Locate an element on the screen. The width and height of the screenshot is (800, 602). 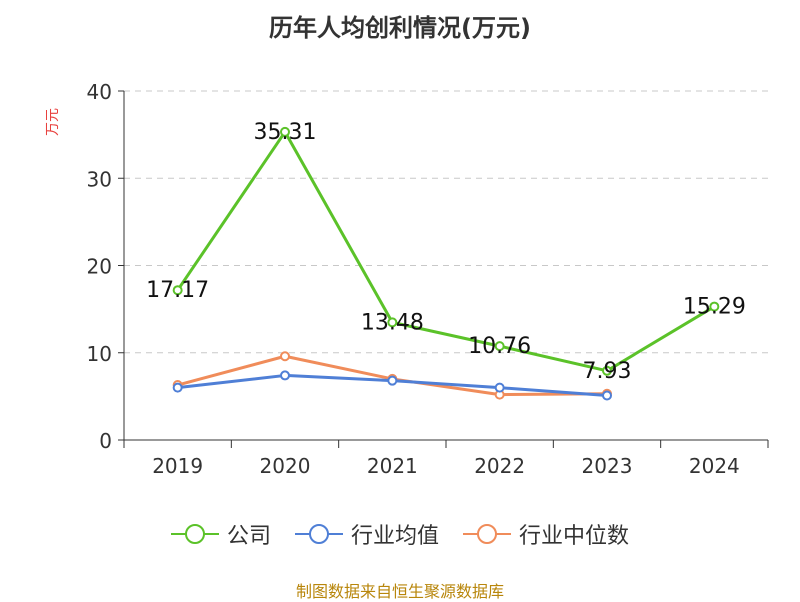
legend-item-industry-average: 行业均值 is located at coordinates (366, 534).